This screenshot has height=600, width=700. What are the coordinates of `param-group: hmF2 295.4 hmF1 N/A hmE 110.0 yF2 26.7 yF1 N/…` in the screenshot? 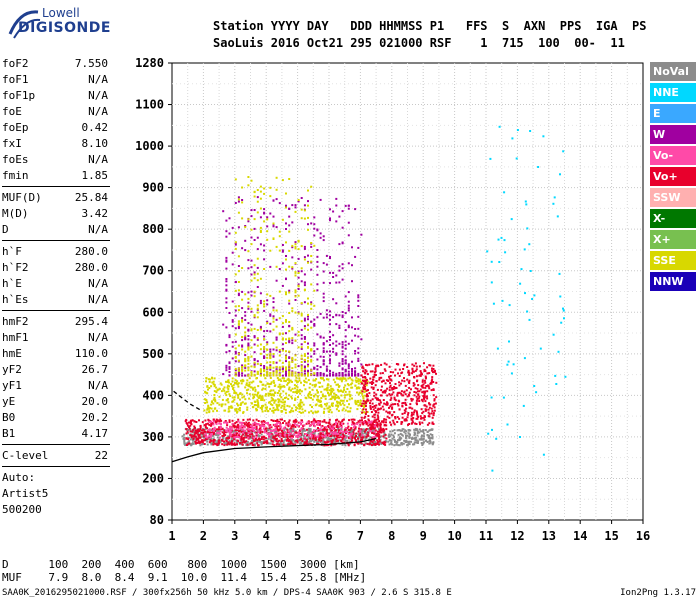 It's located at (56, 378).